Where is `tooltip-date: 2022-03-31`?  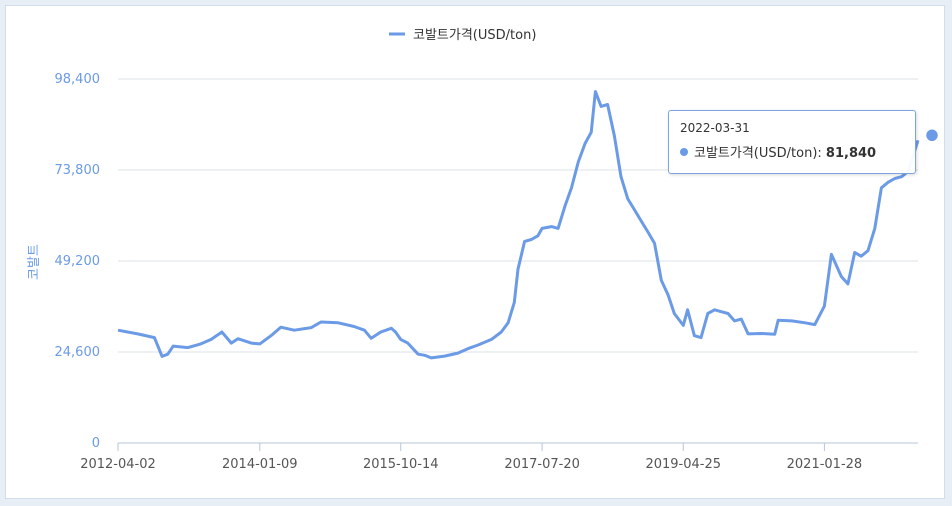
tooltip-date: 2022-03-31 is located at coordinates (715, 128).